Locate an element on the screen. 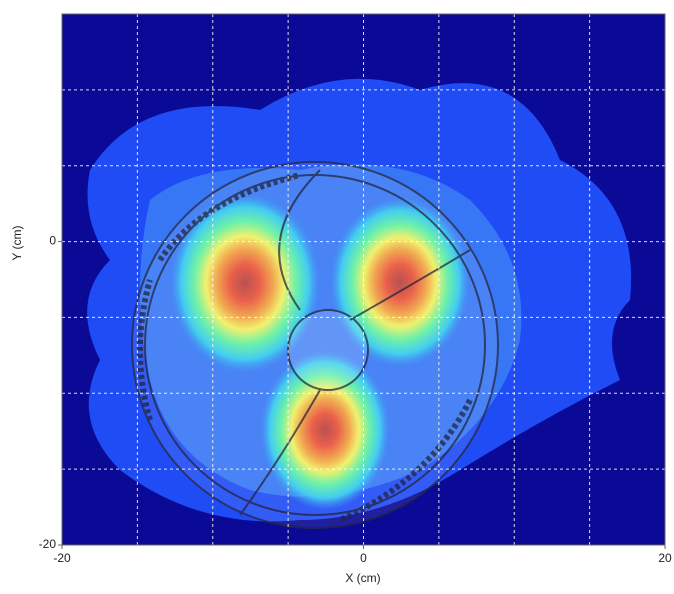 This screenshot has width=674, height=594. x-tick-label: -20 is located at coordinates (62, 558).